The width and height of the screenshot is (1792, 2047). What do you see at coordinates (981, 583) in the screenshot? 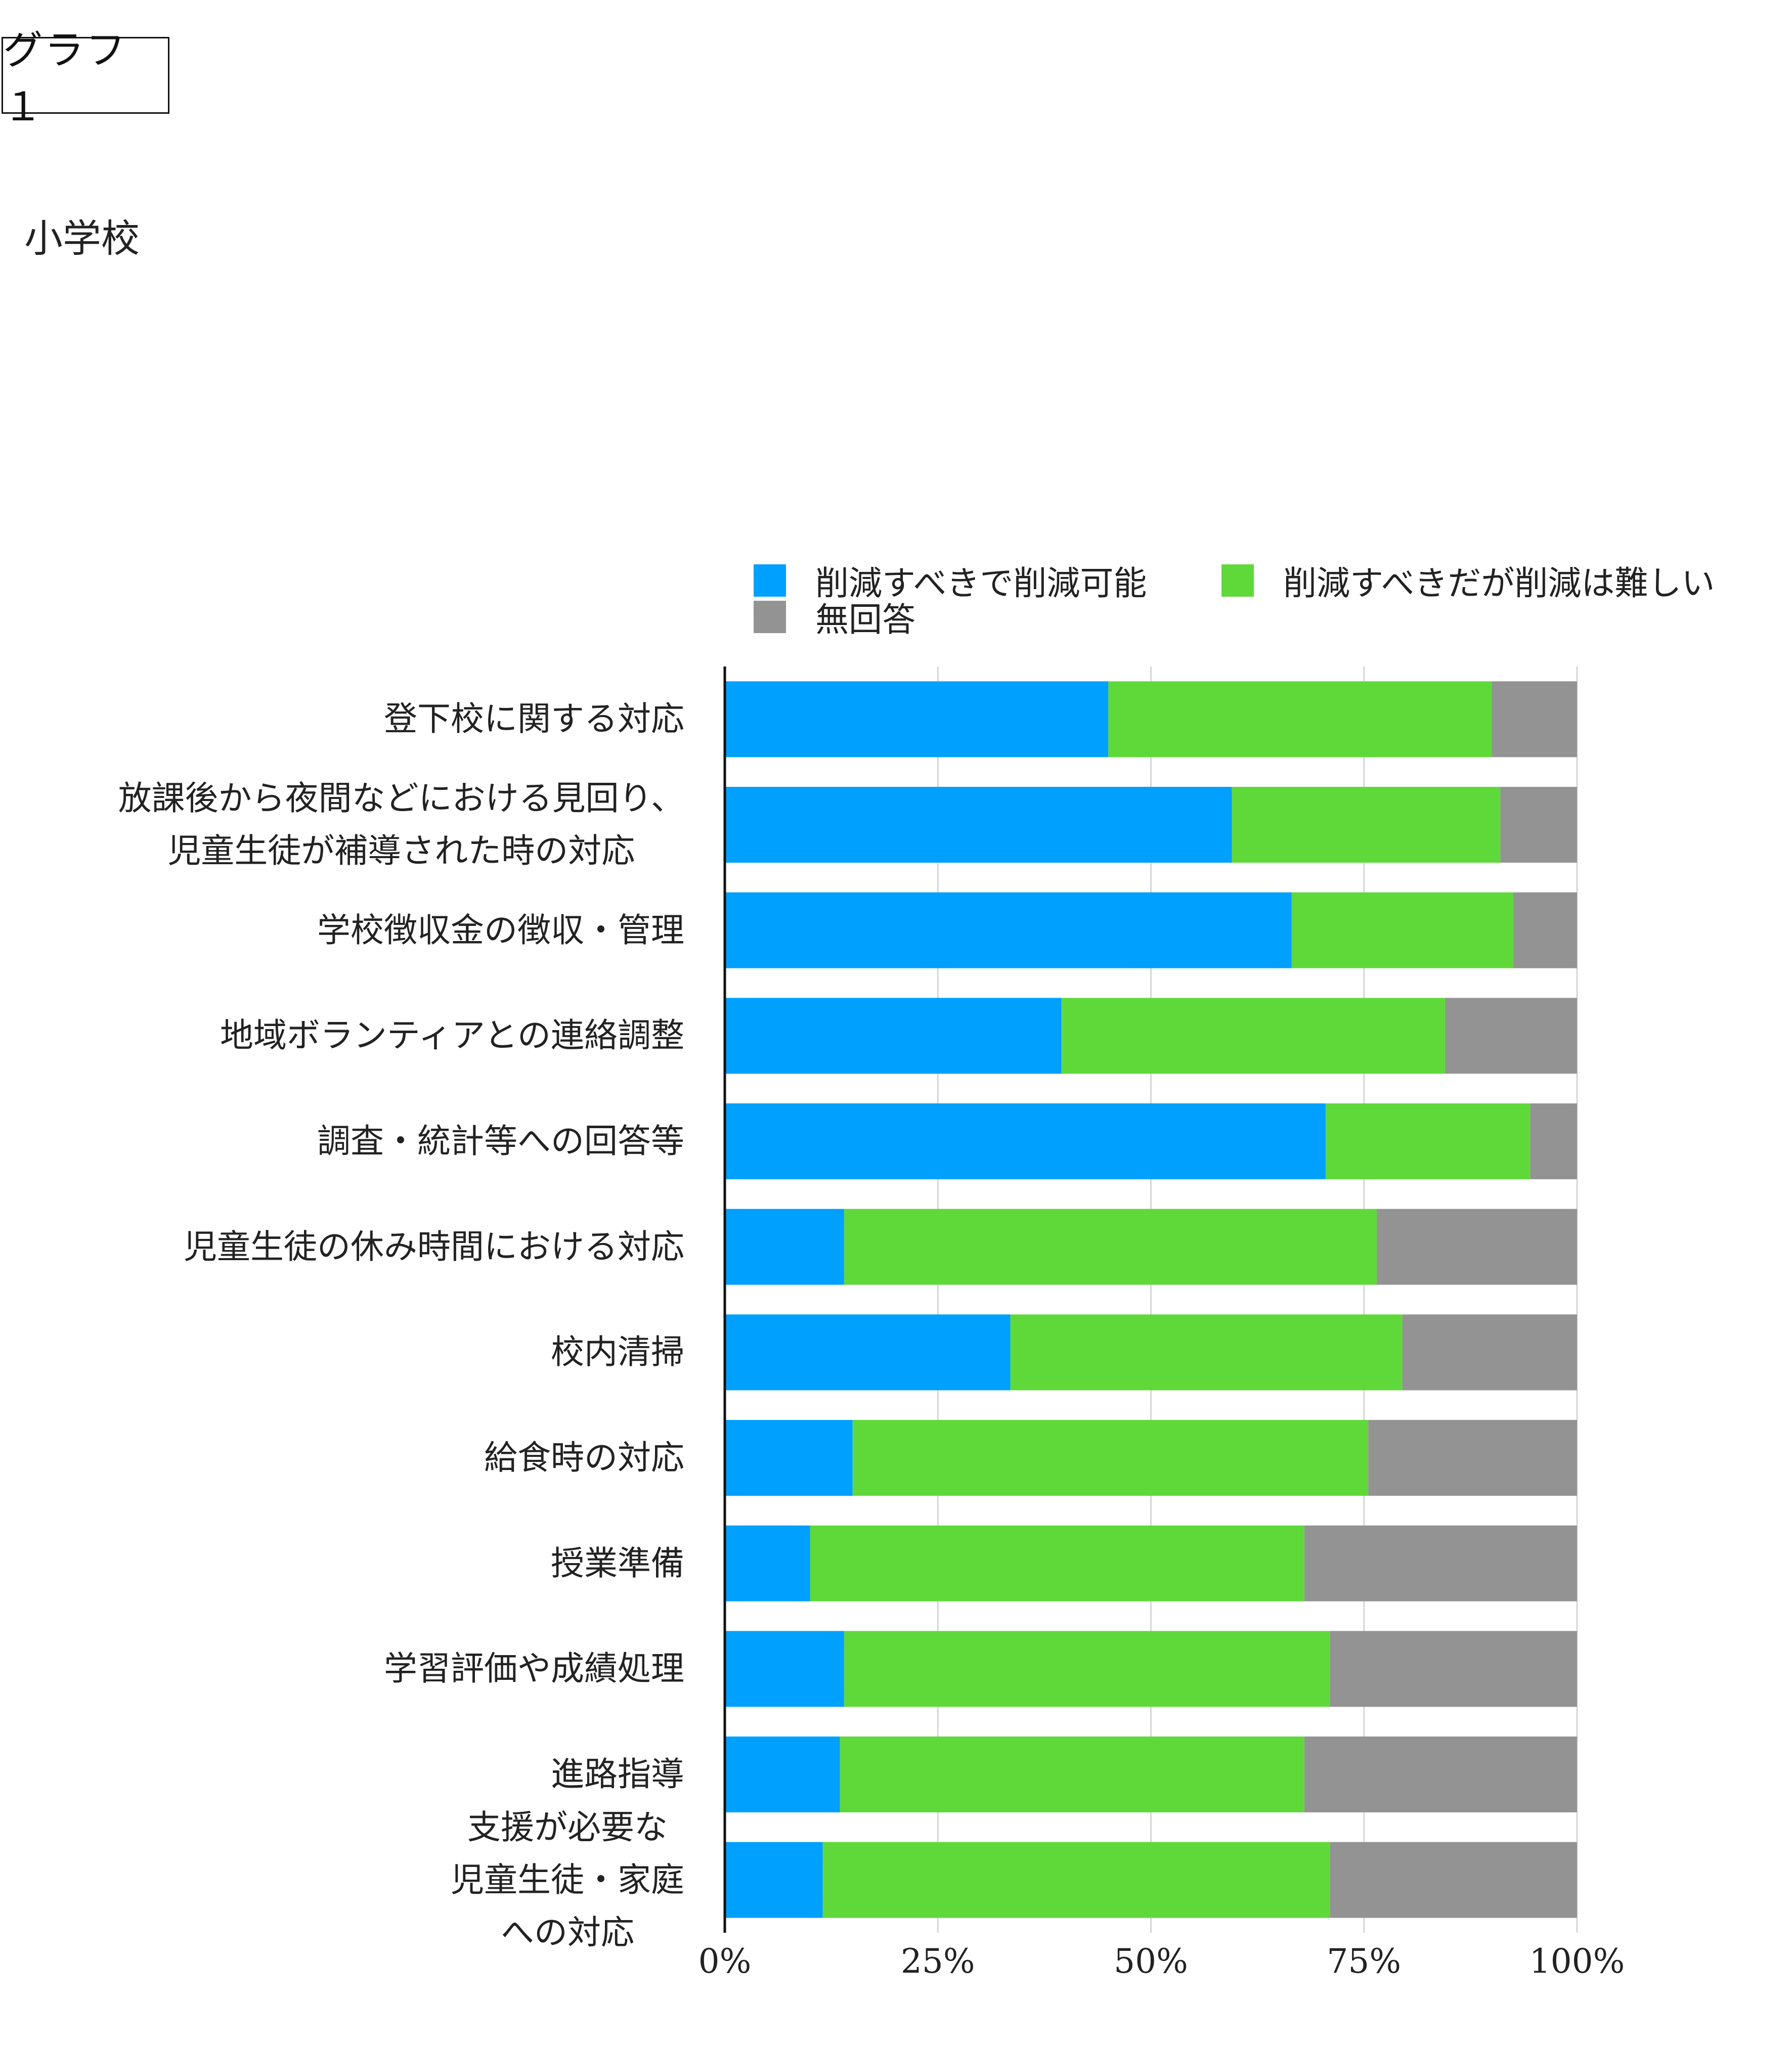
I see `legend-label-reducible: 削減すべきで削減可能` at bounding box center [981, 583].